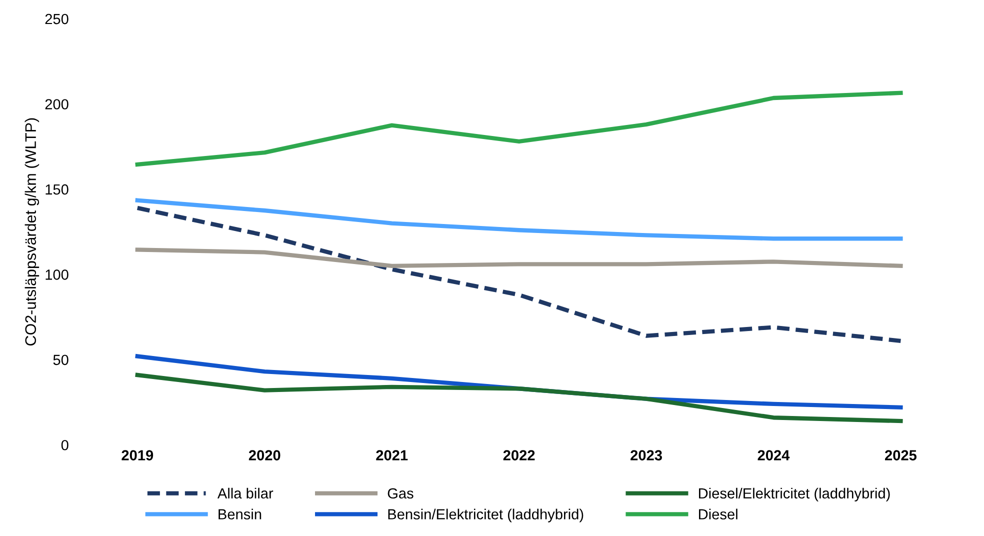 Image resolution: width=984 pixels, height=536 pixels. What do you see at coordinates (32, 232) in the screenshot?
I see `y-axis-title: CO2-utsläppsvärdet g/km (WLTP)` at bounding box center [32, 232].